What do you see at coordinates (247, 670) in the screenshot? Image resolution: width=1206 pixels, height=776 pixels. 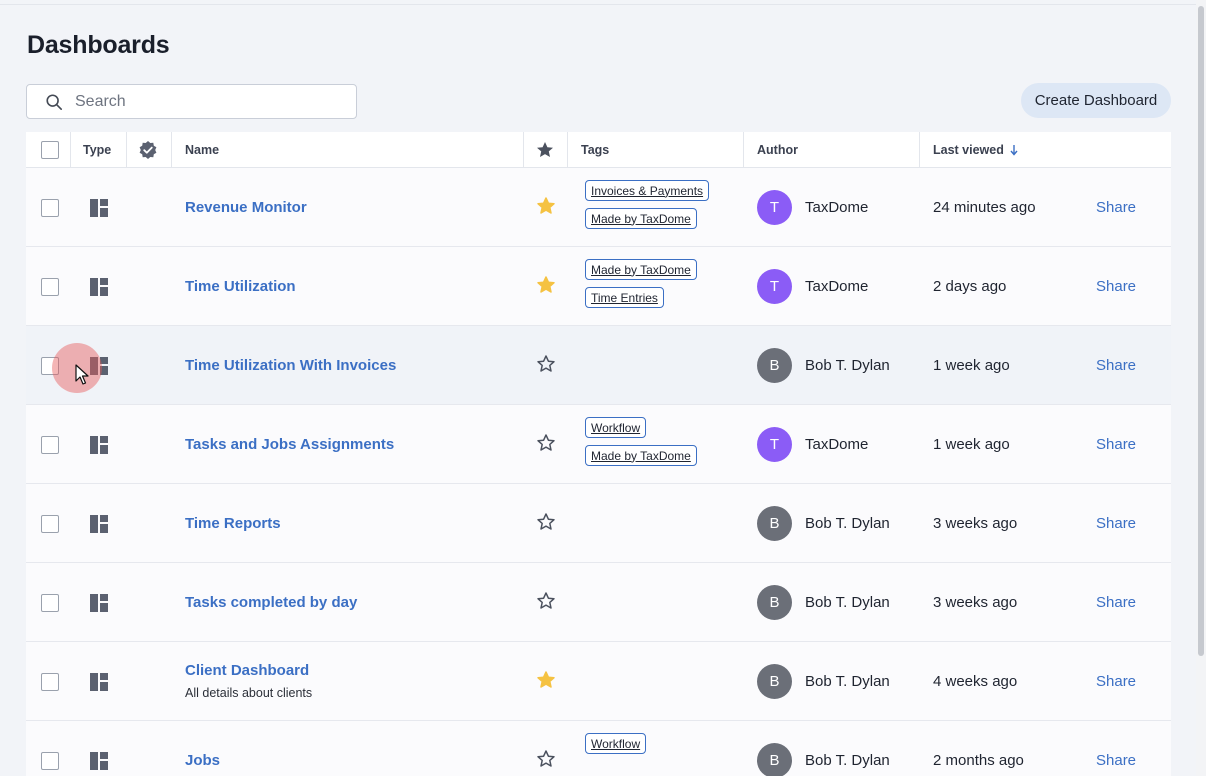 I see `dashboard-name-link: Client Dashboard` at bounding box center [247, 670].